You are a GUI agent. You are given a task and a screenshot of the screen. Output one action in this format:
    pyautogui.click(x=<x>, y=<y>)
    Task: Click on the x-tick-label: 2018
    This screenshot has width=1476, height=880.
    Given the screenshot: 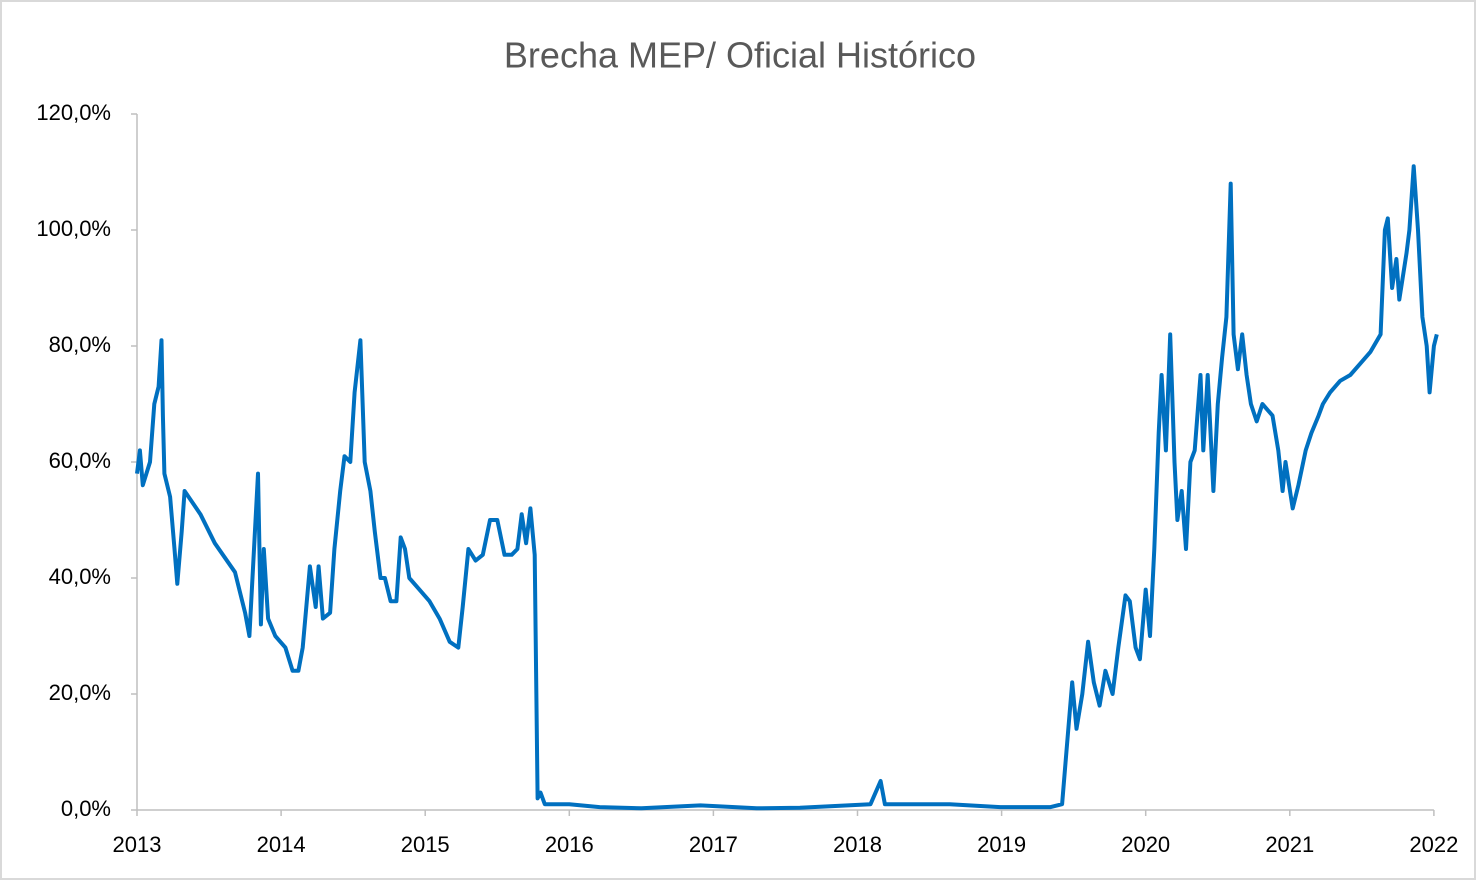 What is the action you would take?
    pyautogui.click(x=857, y=844)
    